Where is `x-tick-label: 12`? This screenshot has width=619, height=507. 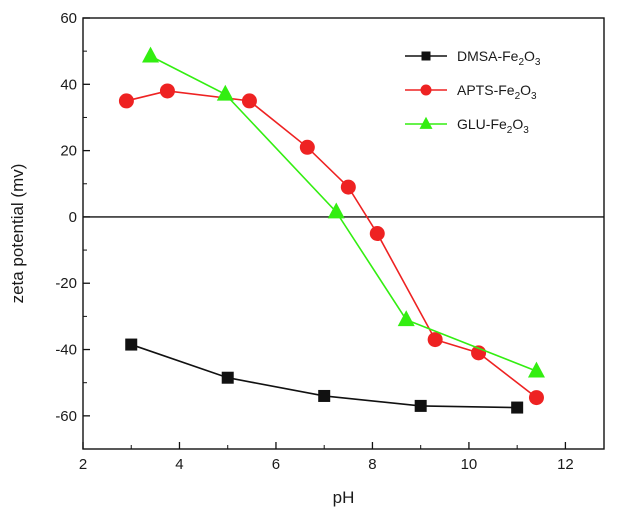
x-tick-label: 12 is located at coordinates (565, 464).